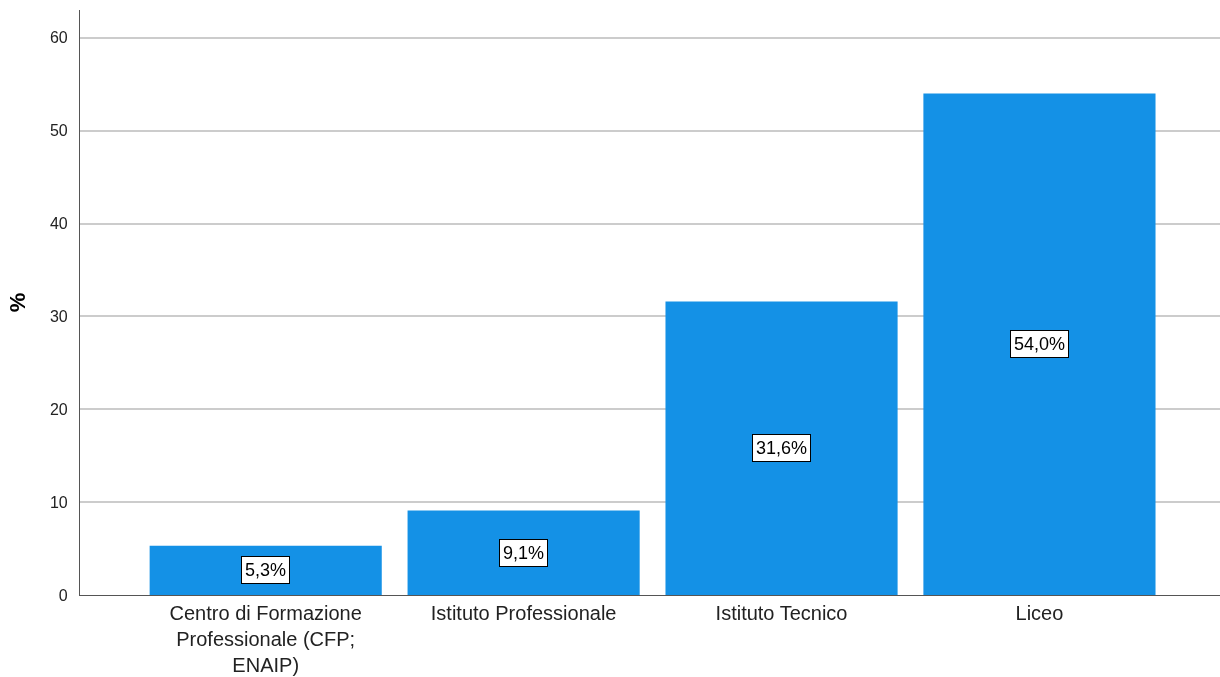  Describe the element at coordinates (523, 613) in the screenshot. I see `x-tick-label: Istituto Professionale` at that location.